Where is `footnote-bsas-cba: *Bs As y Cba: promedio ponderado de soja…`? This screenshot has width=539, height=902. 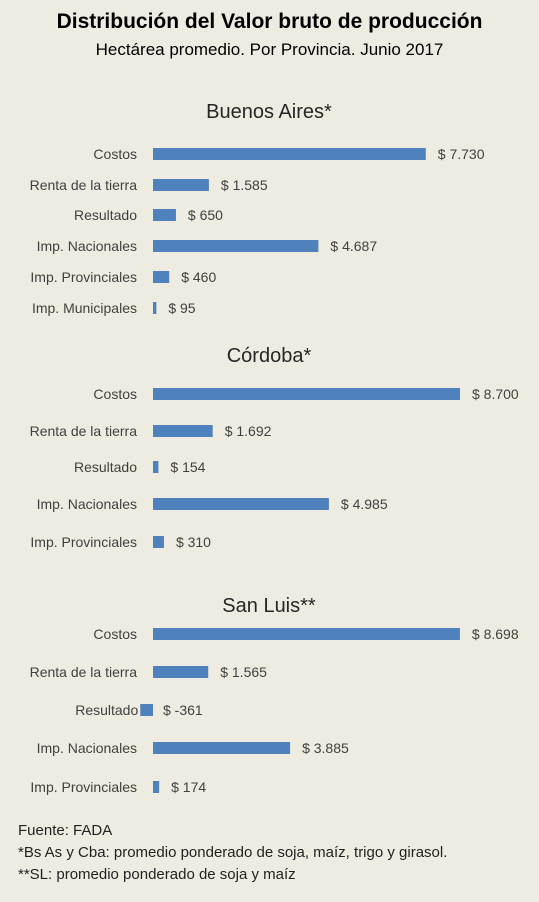
footnote-bsas-cba: *Bs As y Cba: promedio ponderado de soja… is located at coordinates (233, 852).